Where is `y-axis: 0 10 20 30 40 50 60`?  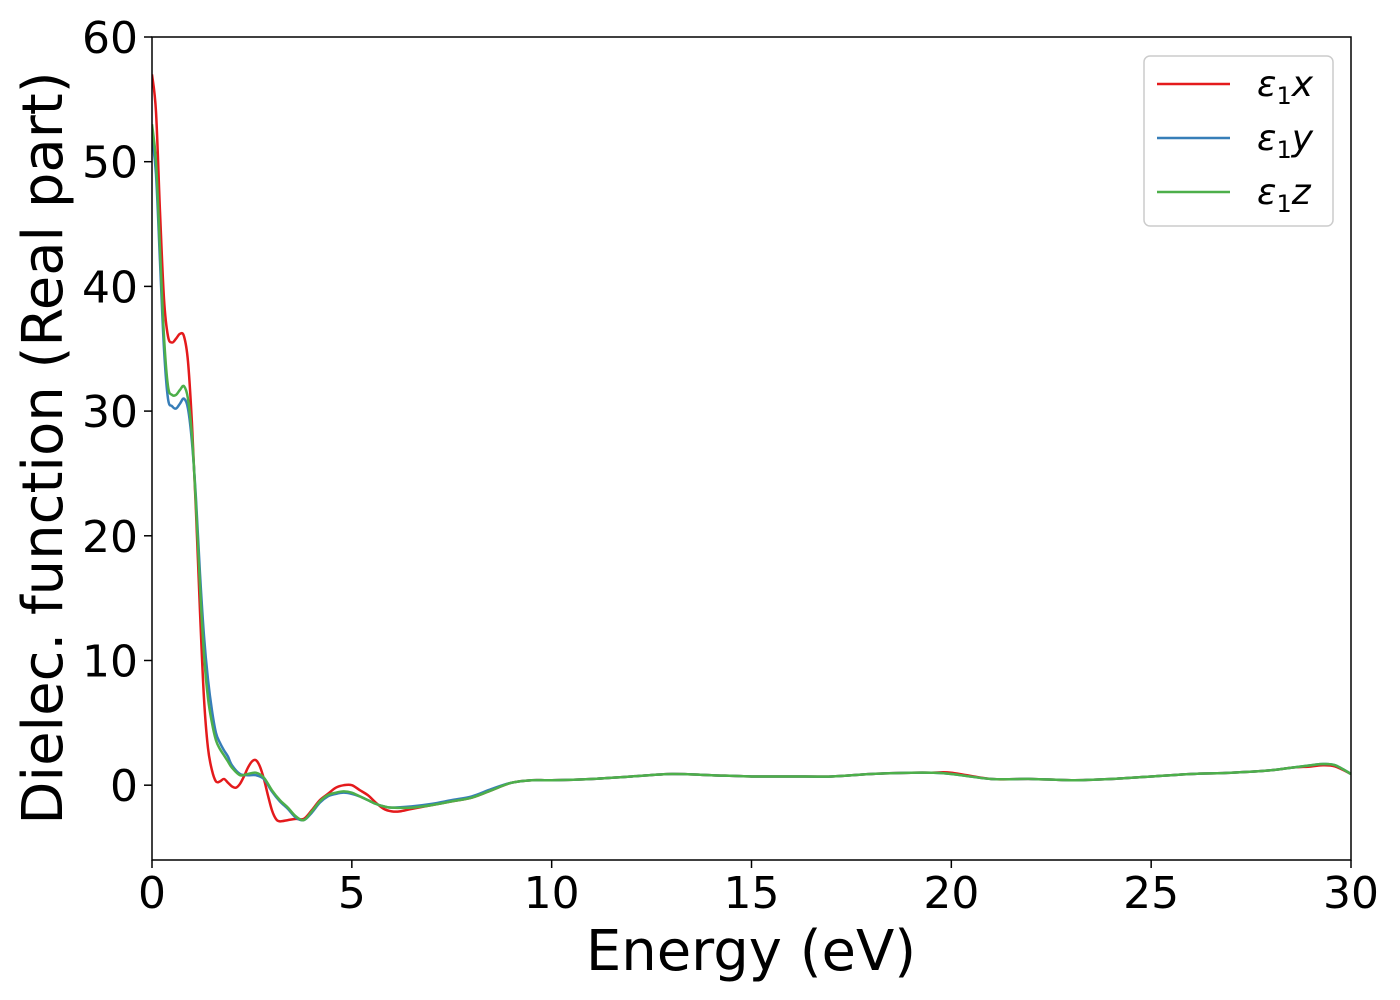 y-axis: 0 10 20 30 40 50 60 is located at coordinates (117, 412).